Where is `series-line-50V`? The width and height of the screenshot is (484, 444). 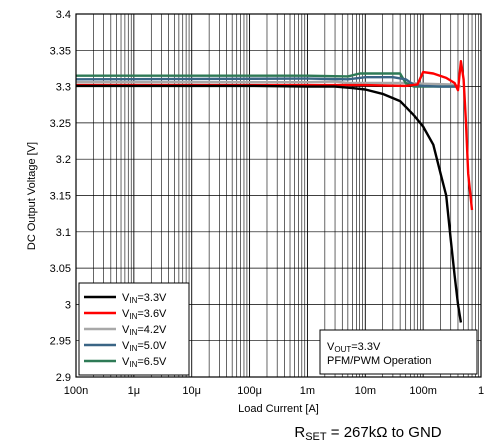
series-line-50V is located at coordinates (266, 81).